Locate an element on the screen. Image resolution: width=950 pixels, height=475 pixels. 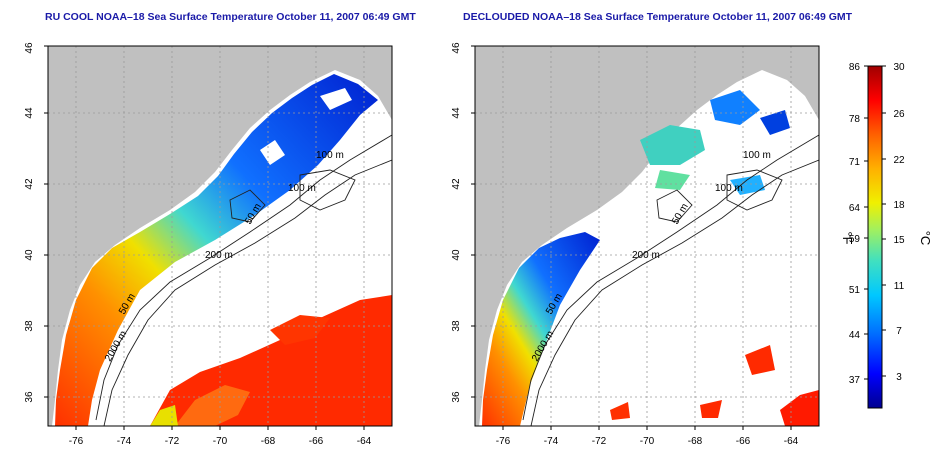
right-lon-label-70: -70 is located at coordinates (647, 441).